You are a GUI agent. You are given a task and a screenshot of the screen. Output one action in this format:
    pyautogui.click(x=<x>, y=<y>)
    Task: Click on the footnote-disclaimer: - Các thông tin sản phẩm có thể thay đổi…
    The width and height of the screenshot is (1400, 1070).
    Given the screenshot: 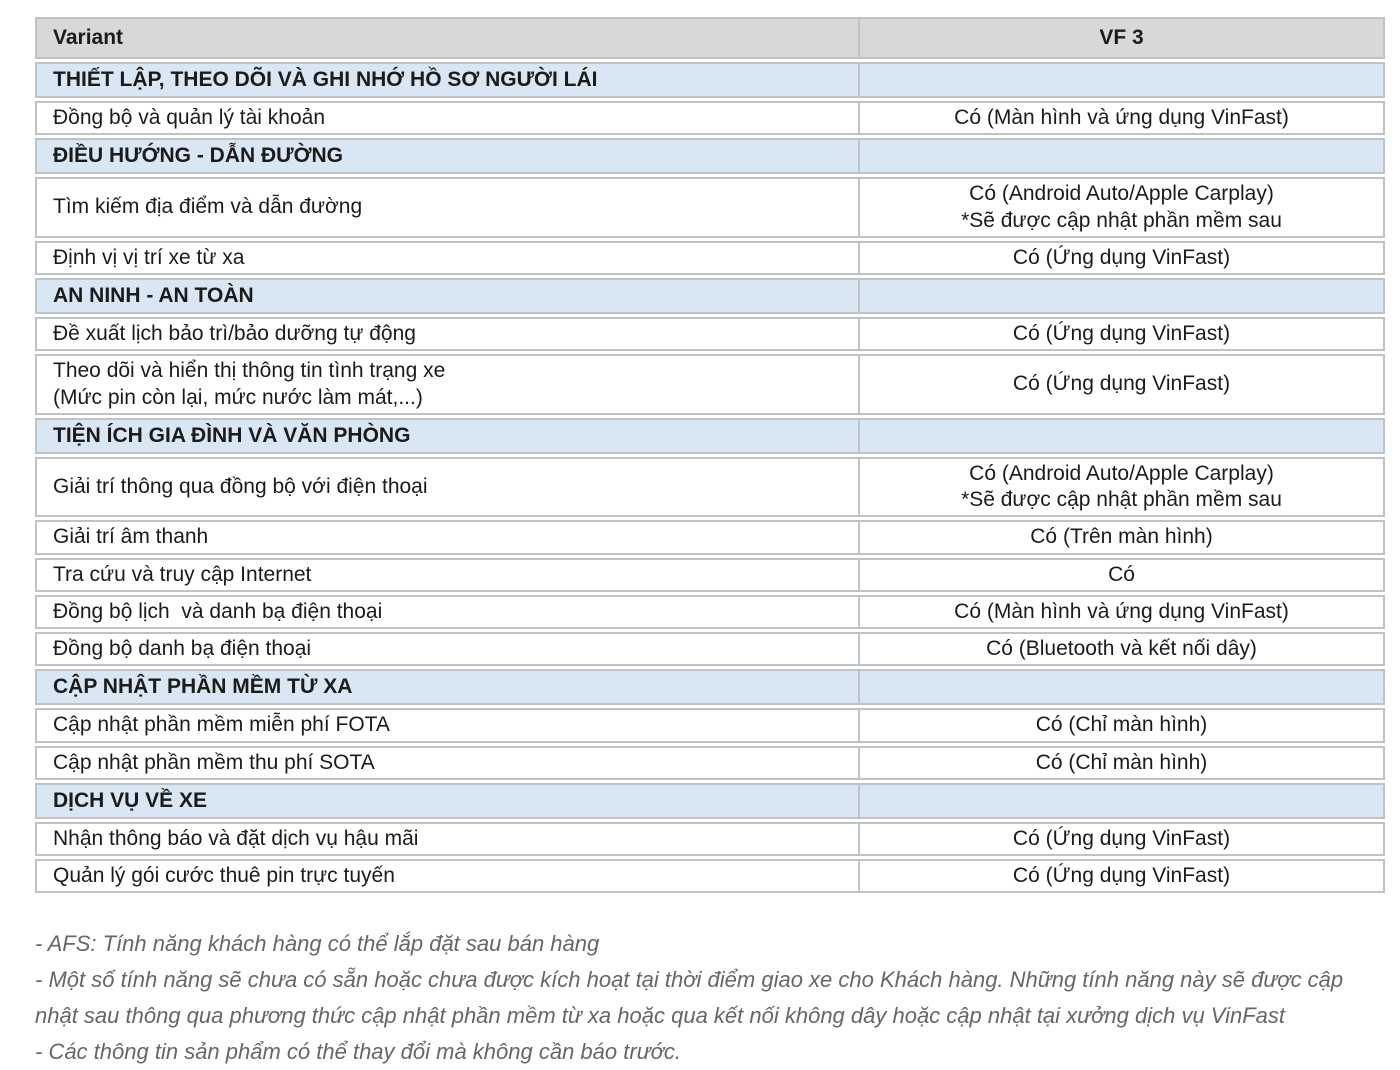 What is the action you would take?
    pyautogui.click(x=358, y=1051)
    